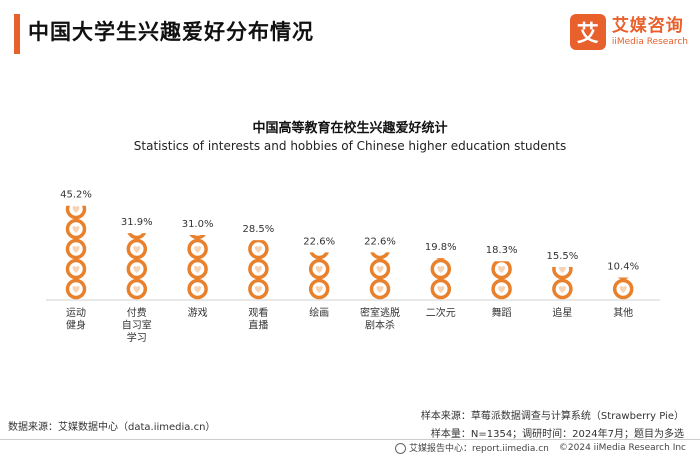  Describe the element at coordinates (623, 267) in the screenshot. I see `data-label: 10.4%` at that location.